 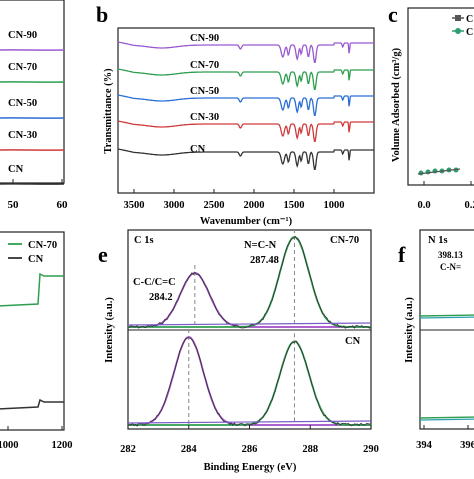 What do you see at coordinates (469, 205) in the screenshot?
I see `panel-c-xtick-1: 0.2` at bounding box center [469, 205].